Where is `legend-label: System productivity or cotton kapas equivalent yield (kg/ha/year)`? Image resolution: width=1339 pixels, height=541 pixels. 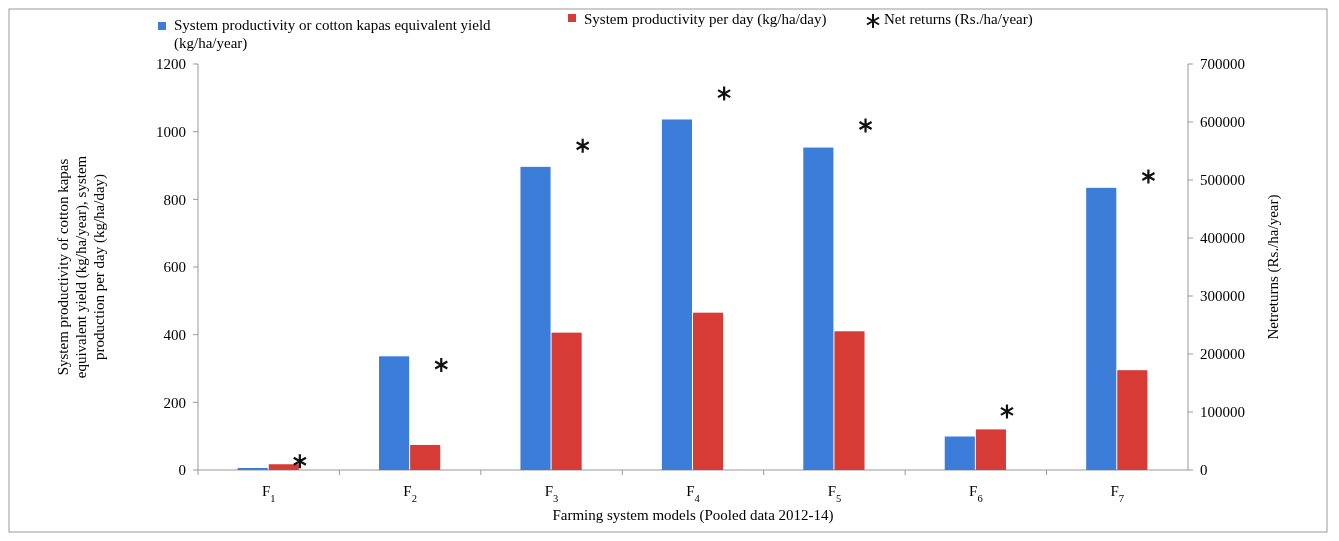
legend-label: System productivity or cotton kapas equivalent yield (kg/ha/year) is located at coordinates (333, 34).